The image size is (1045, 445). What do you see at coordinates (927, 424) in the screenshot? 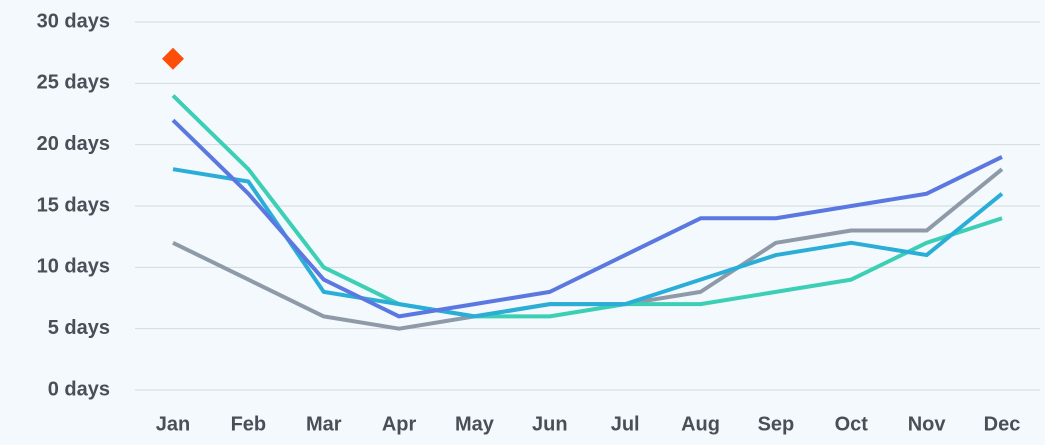
I see `x-tick-label: Nov` at bounding box center [927, 424].